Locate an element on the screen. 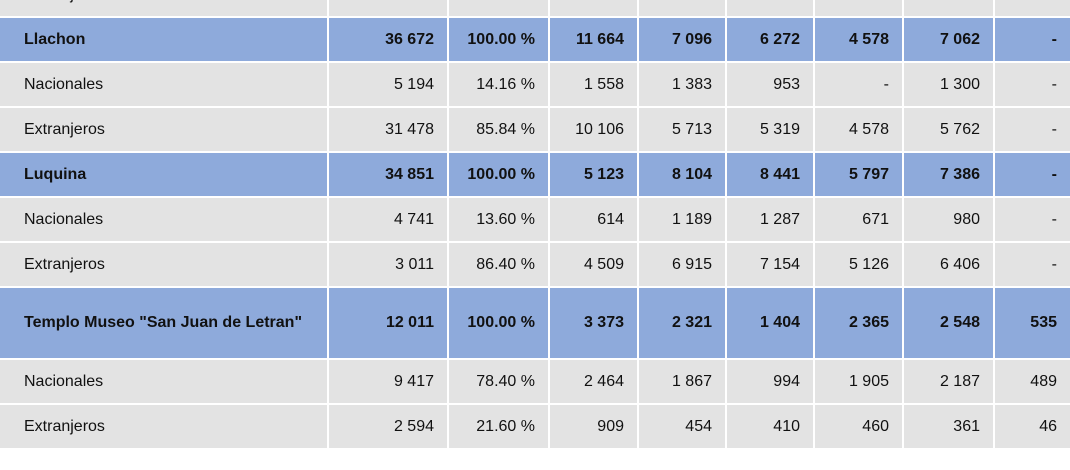 The image size is (1070, 470). value-cell: 454 is located at coordinates (683, 427).